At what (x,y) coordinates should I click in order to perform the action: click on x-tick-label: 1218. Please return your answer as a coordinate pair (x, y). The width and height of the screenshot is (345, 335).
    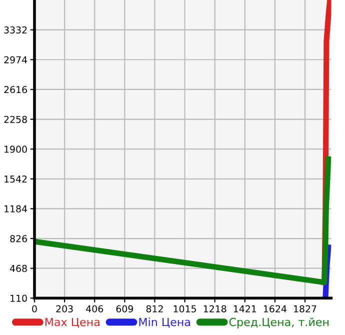
    Looking at the image, I should click on (215, 308).